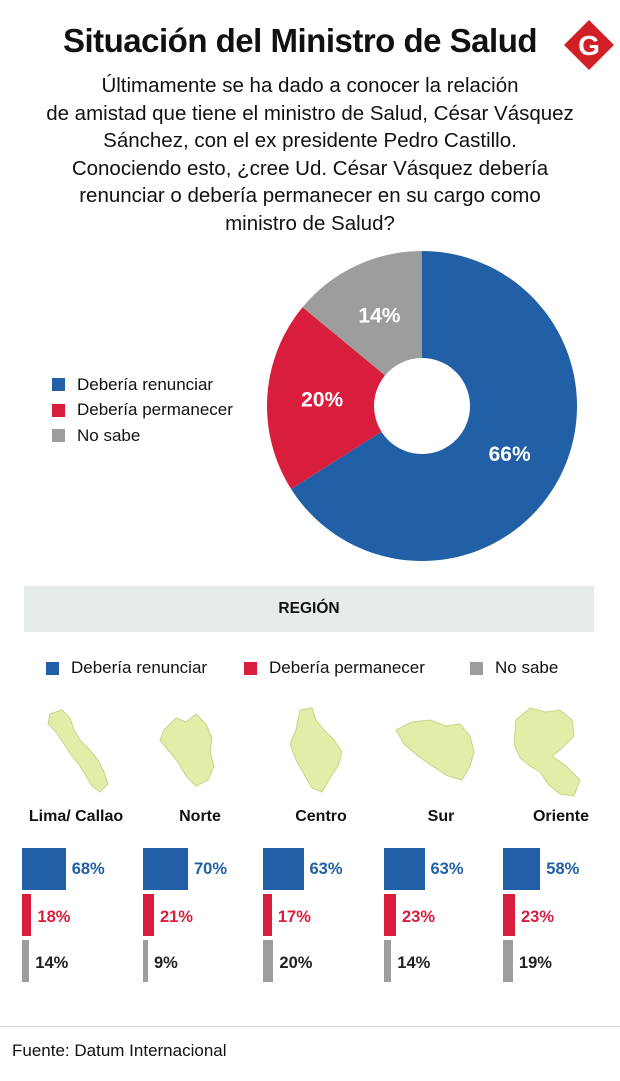 Image resolution: width=620 pixels, height=1081 pixels. I want to click on lima-callao-map-icon, so click(78, 751).